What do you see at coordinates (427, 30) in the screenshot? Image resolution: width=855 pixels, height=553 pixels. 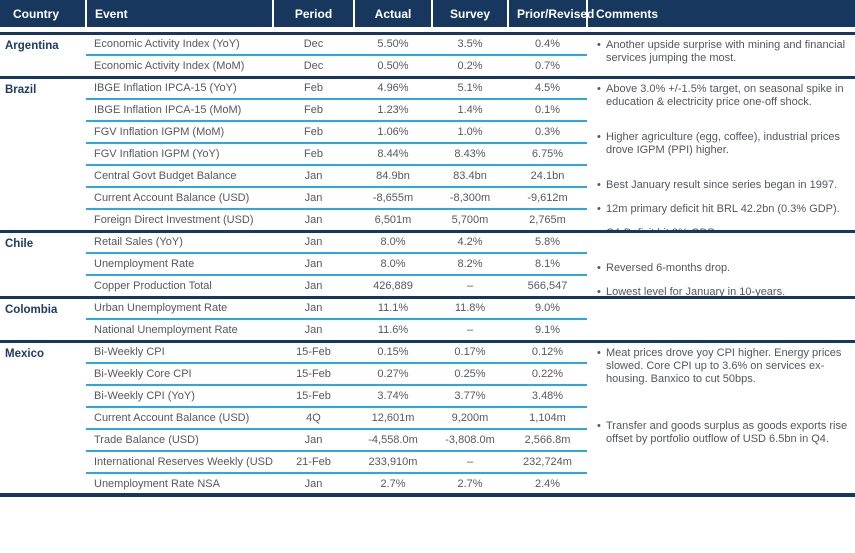 I see `header-gap` at bounding box center [427, 30].